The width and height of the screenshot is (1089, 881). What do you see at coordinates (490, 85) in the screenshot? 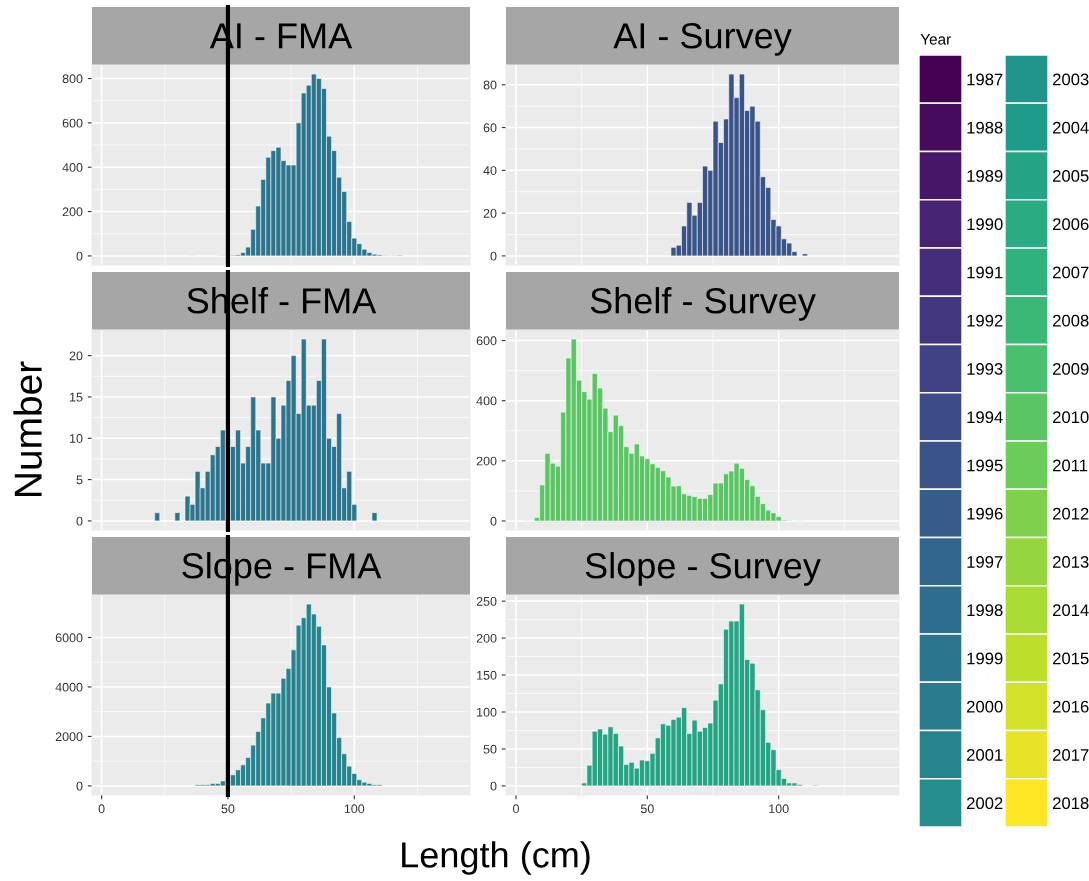
I see `y-tick-label: 80` at bounding box center [490, 85].